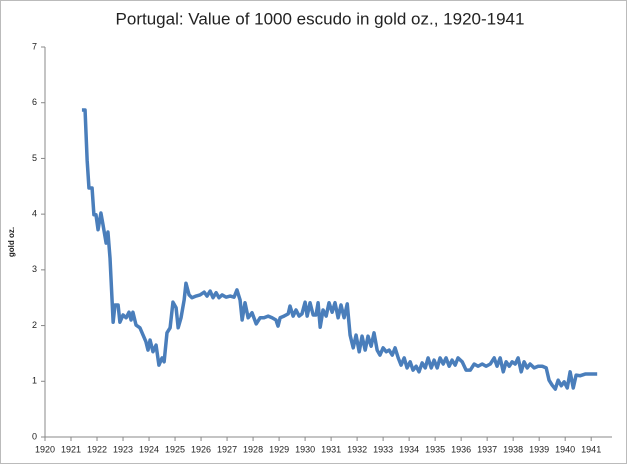 Image resolution: width=627 pixels, height=464 pixels. What do you see at coordinates (34, 214) in the screenshot?
I see `y-tick-label: 4` at bounding box center [34, 214].